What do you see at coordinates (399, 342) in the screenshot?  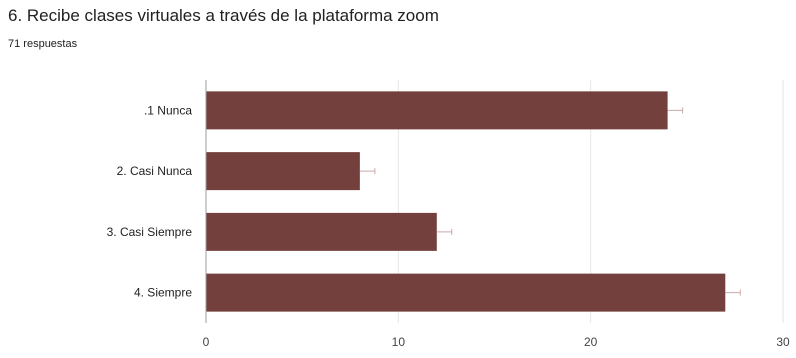 I see `x-tick-label-10: 10` at bounding box center [399, 342].